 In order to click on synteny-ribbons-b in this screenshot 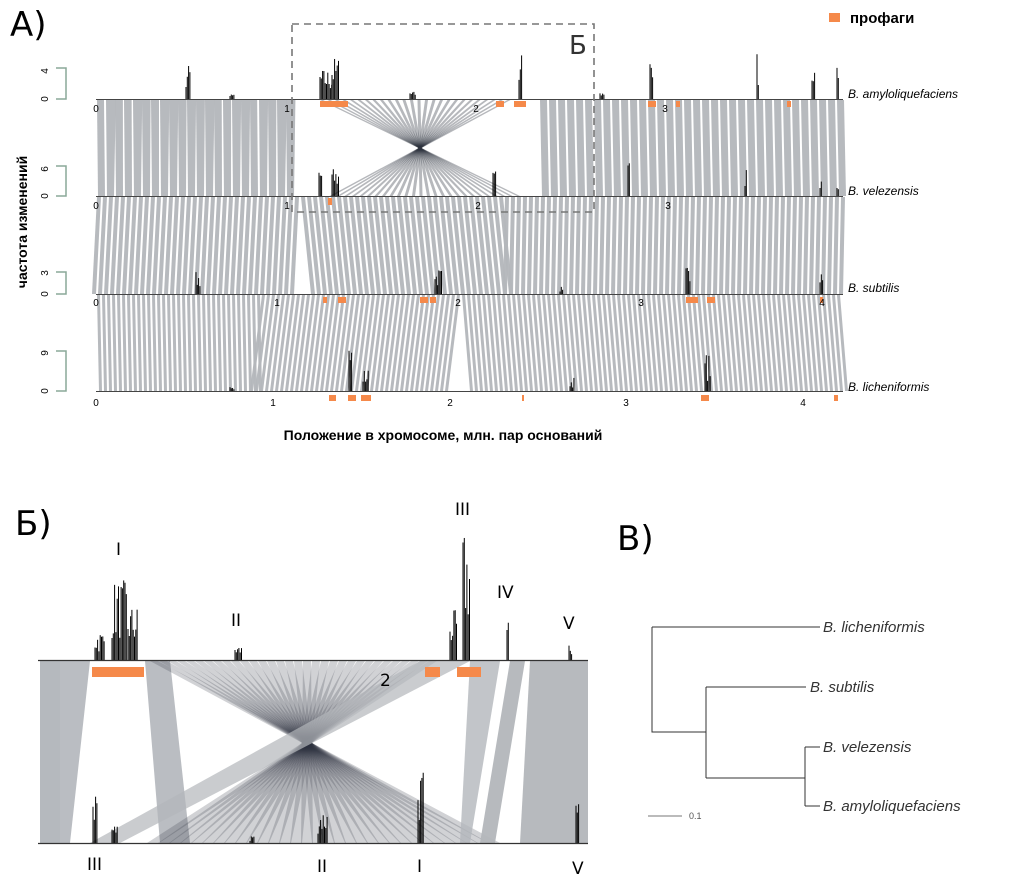, I will do `click(314, 752)`.